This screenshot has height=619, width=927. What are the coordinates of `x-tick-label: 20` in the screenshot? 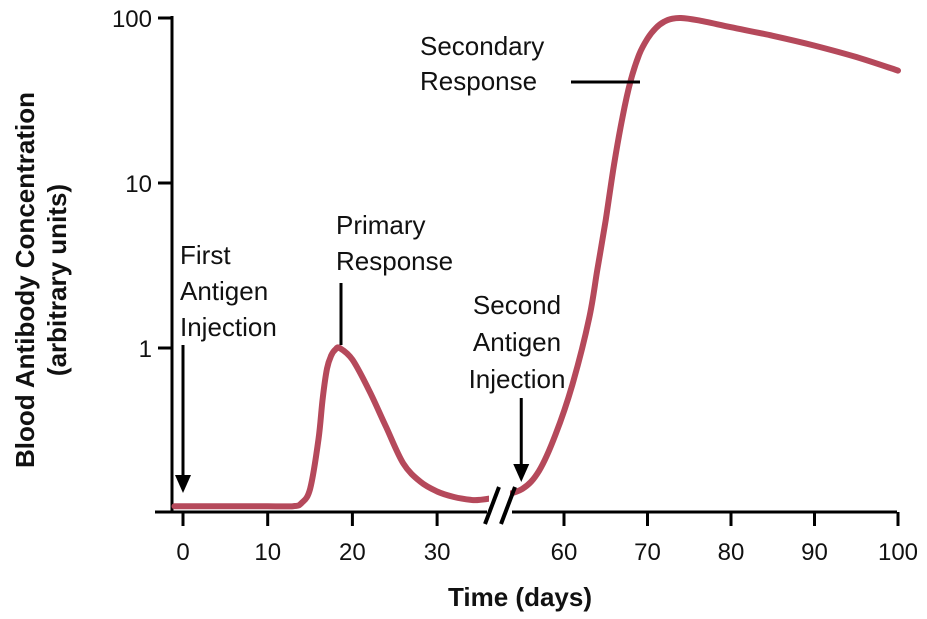 It's located at (352, 552).